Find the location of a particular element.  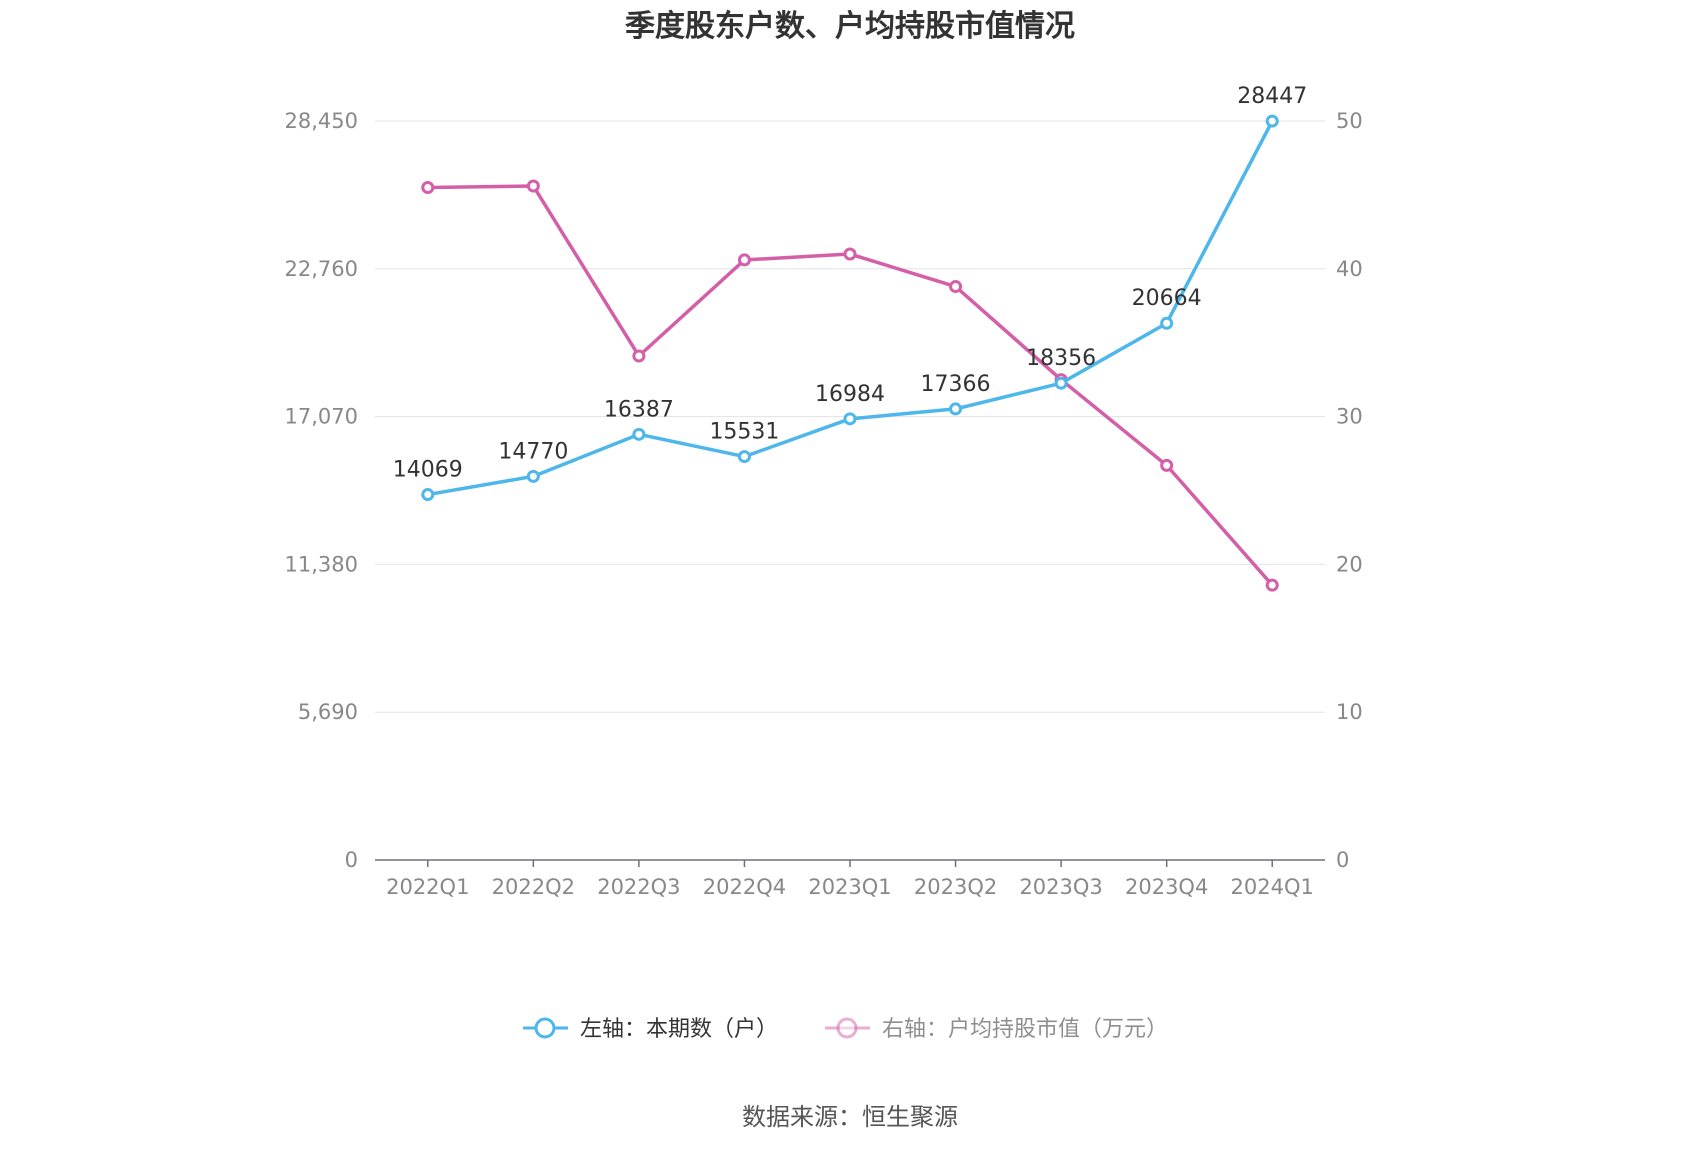

left-tick-label: 28,450 is located at coordinates (321, 121).